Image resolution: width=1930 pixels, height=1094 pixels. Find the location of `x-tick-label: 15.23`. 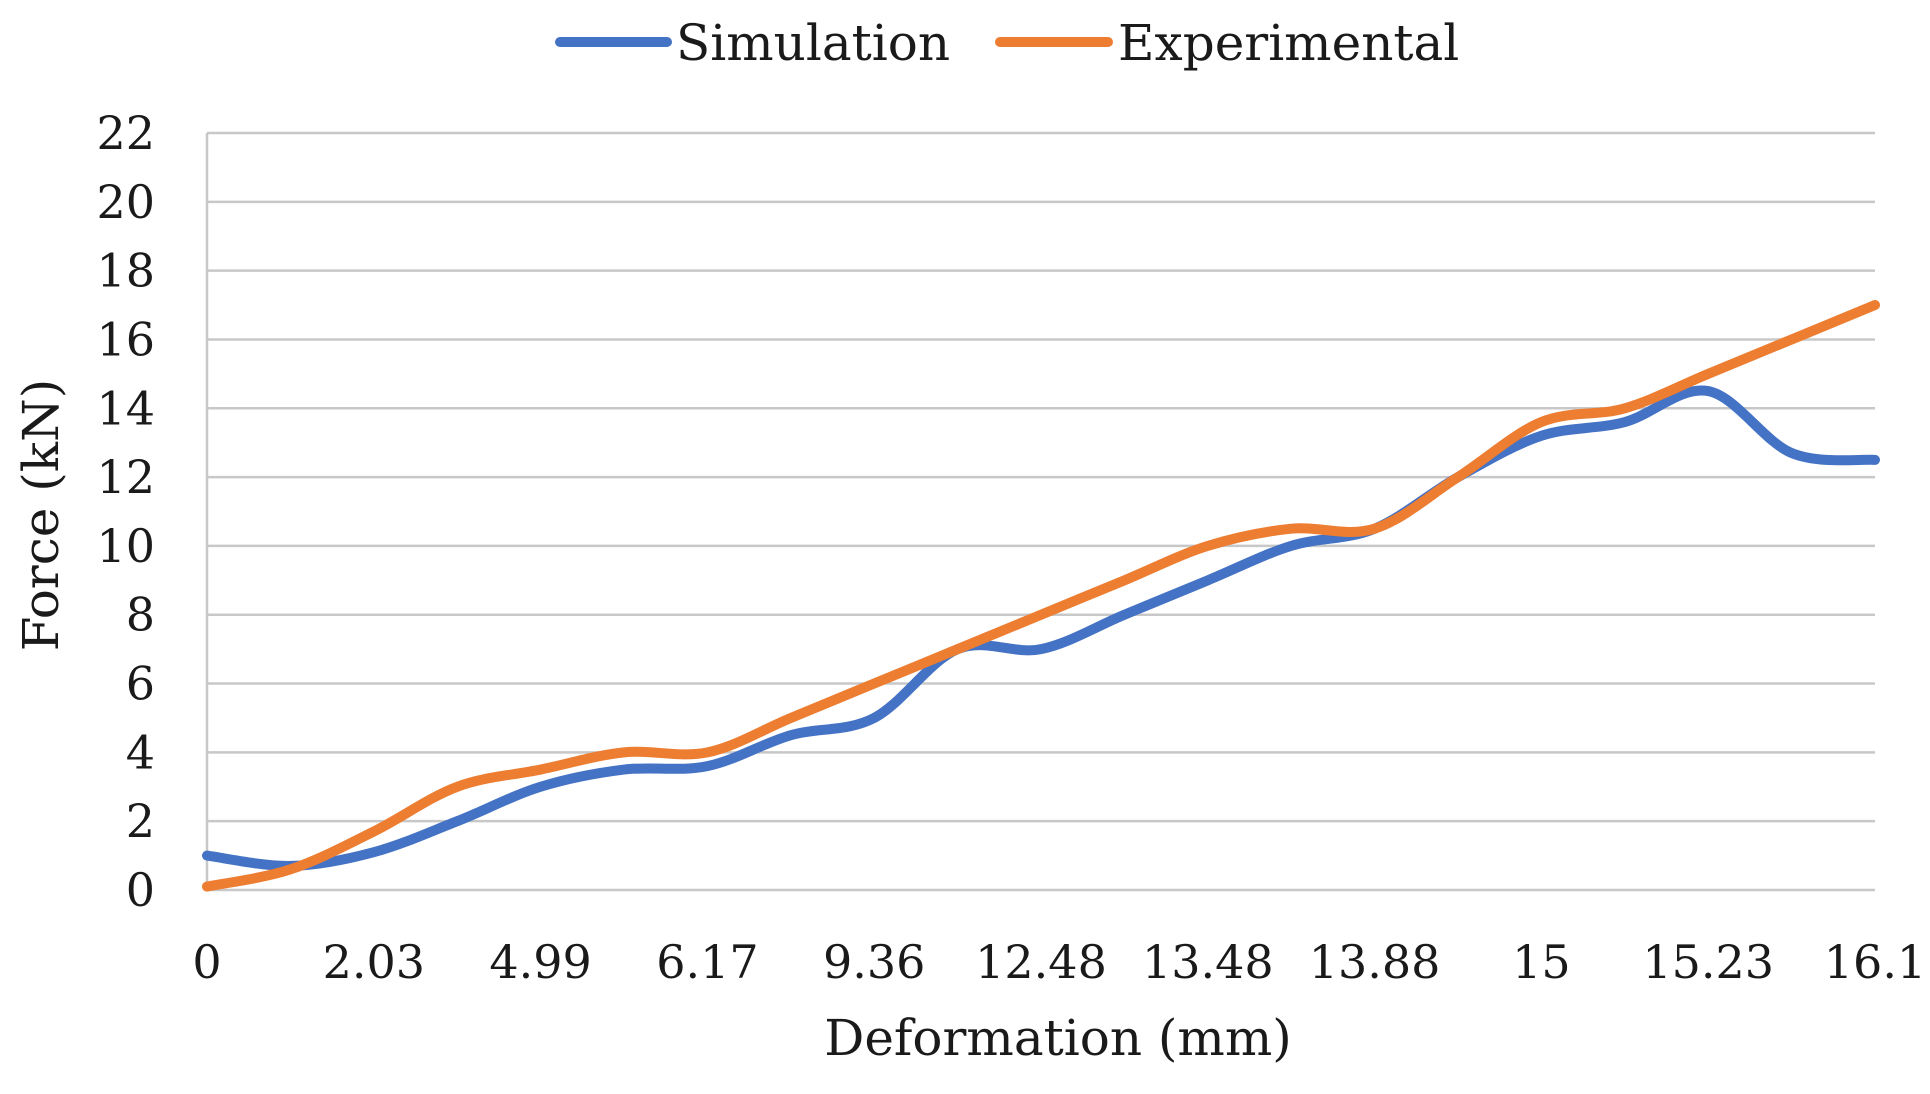

x-tick-label: 15.23 is located at coordinates (1708, 962).